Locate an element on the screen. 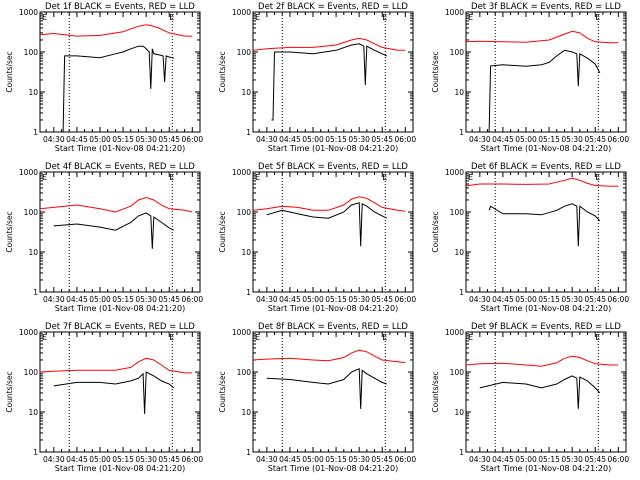 This screenshot has width=640, height=480. panel-title: Det 2f BLACK = Events, RED = LLD is located at coordinates (333, 7).